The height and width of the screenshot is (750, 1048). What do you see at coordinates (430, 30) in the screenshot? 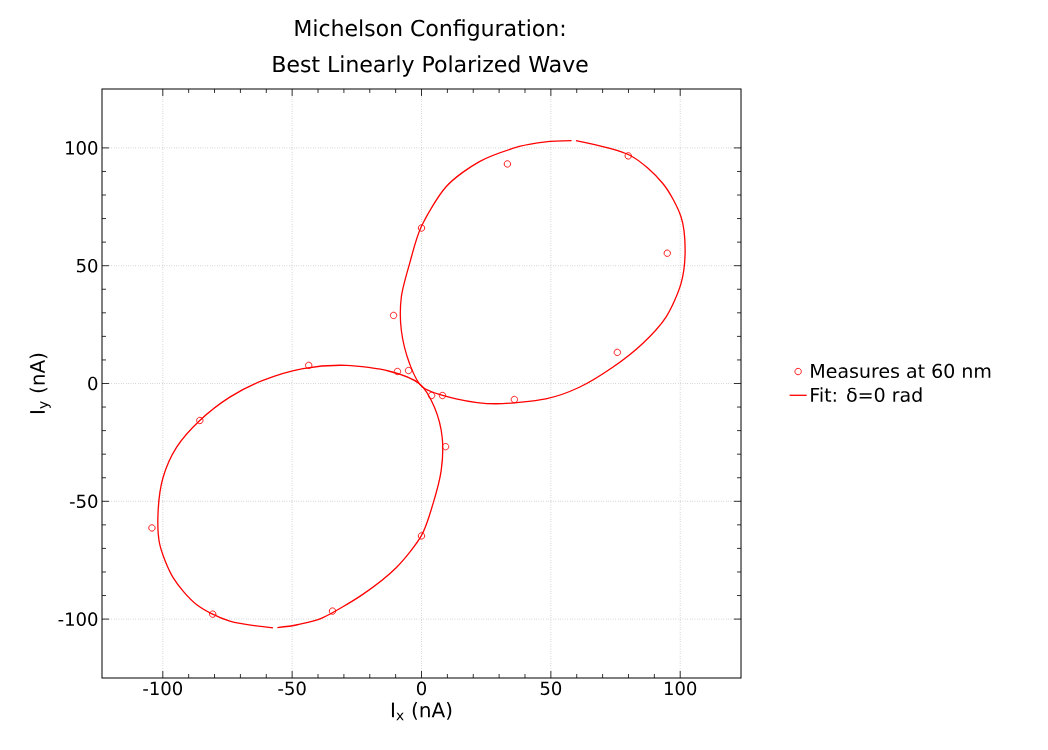
I see `chart-title: Michelson Configuration:` at bounding box center [430, 30].